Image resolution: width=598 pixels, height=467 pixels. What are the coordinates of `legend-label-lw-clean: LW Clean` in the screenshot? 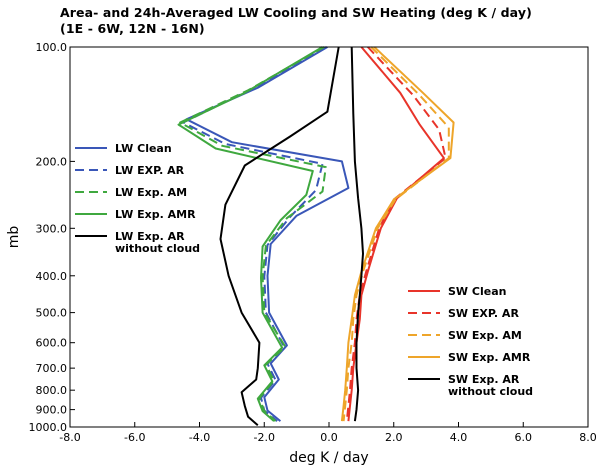 It's located at (143, 148).